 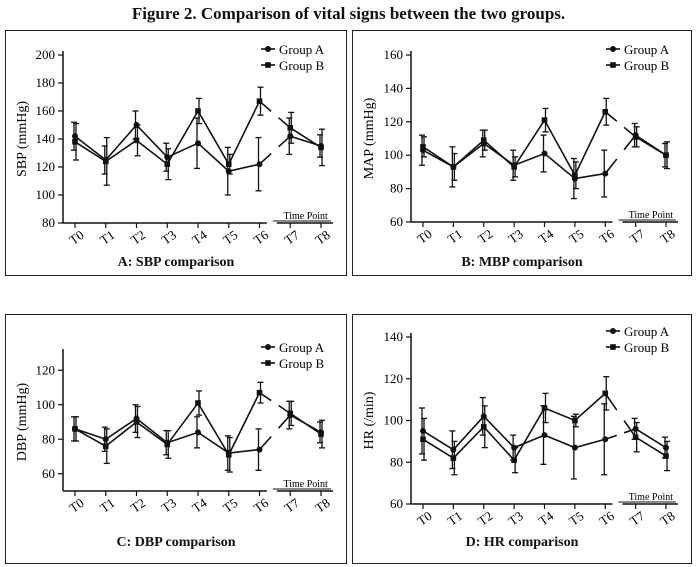 What do you see at coordinates (369, 420) in the screenshot?
I see `y-axis-title: HR (/min)` at bounding box center [369, 420].